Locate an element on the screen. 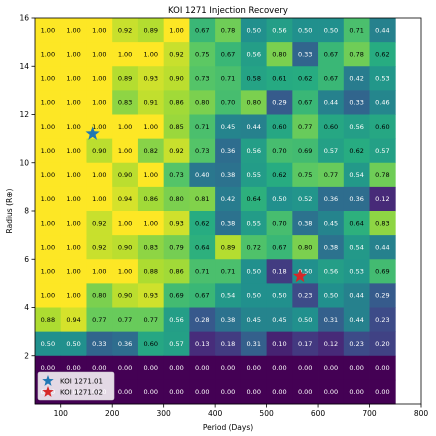  heatmap-cell-label: 0.46 is located at coordinates (382, 103).